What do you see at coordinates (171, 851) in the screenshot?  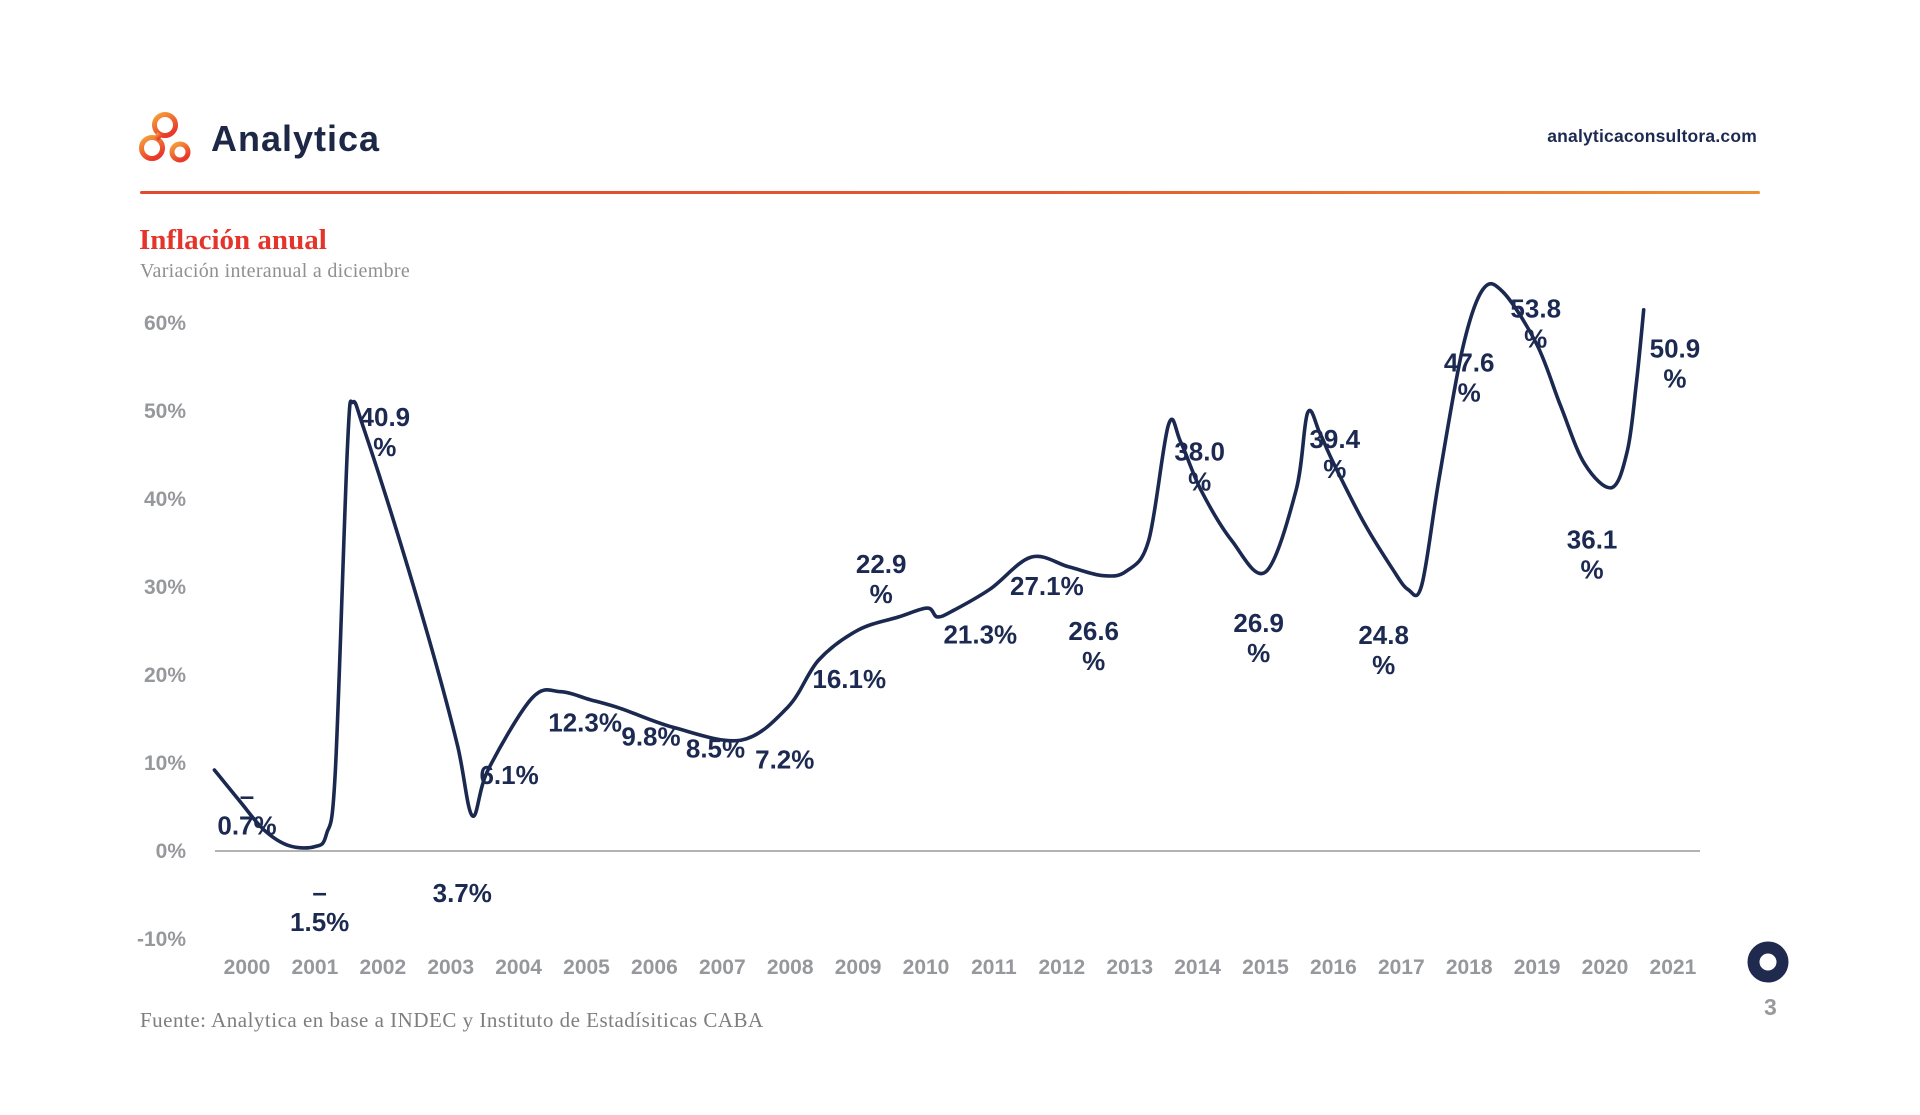 I see `y-tick-label: 0%` at bounding box center [171, 851].